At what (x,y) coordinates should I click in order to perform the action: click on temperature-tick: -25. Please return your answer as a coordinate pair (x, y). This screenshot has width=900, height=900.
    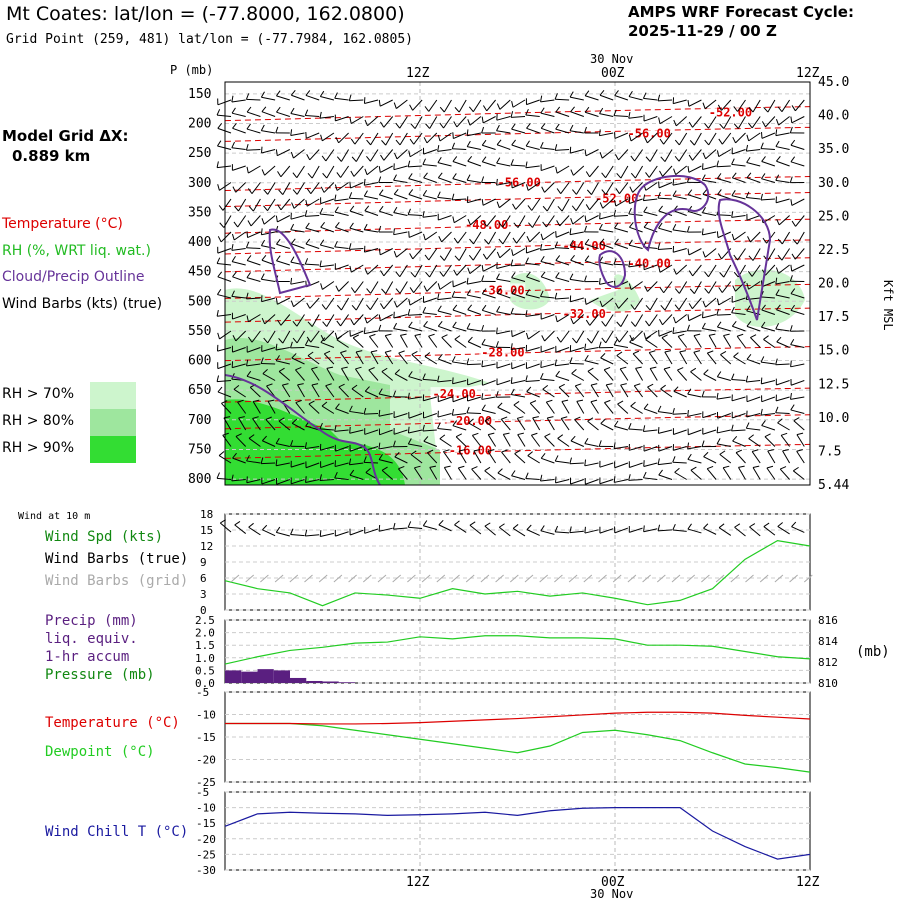
    Looking at the image, I should click on (206, 782).